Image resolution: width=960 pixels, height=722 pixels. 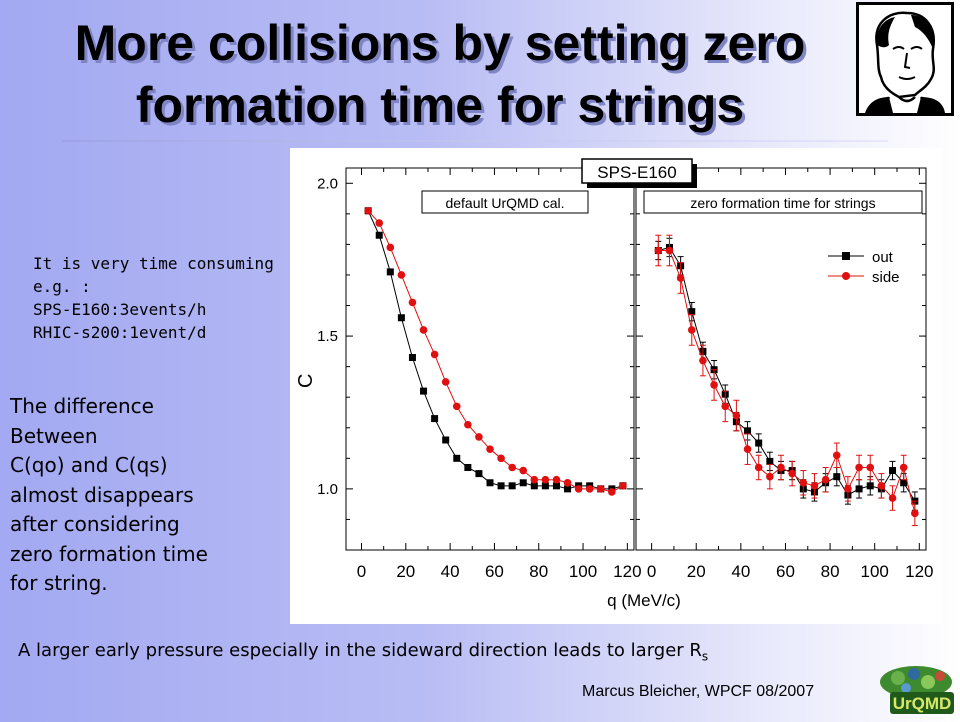 I want to click on difference-note-line: for string., so click(x=59, y=583).